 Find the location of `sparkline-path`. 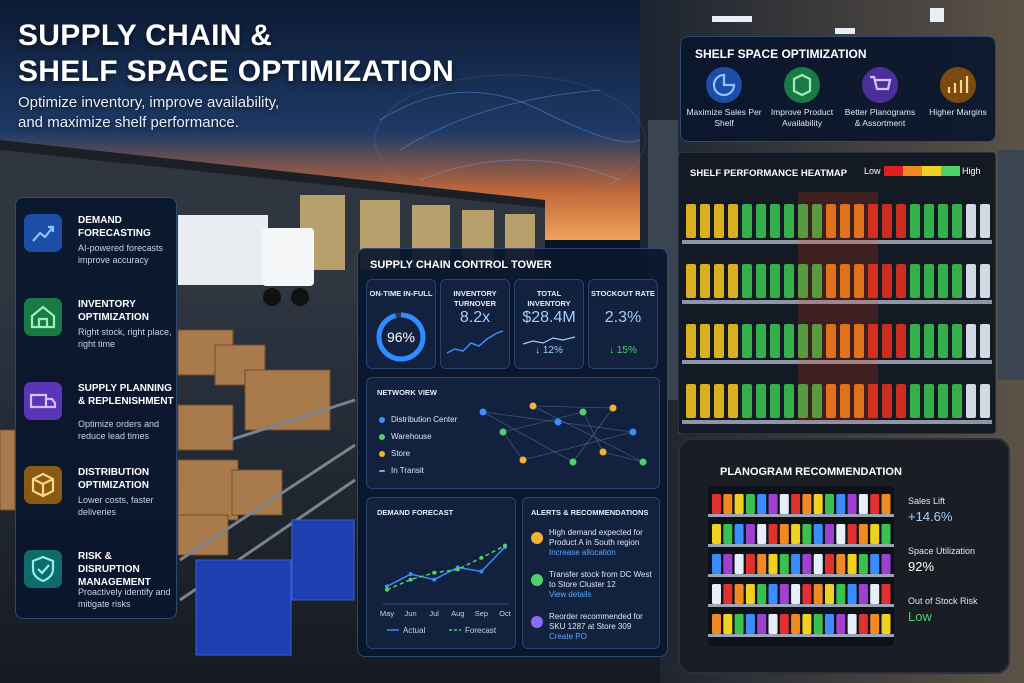

sparkline-path is located at coordinates (549, 340).